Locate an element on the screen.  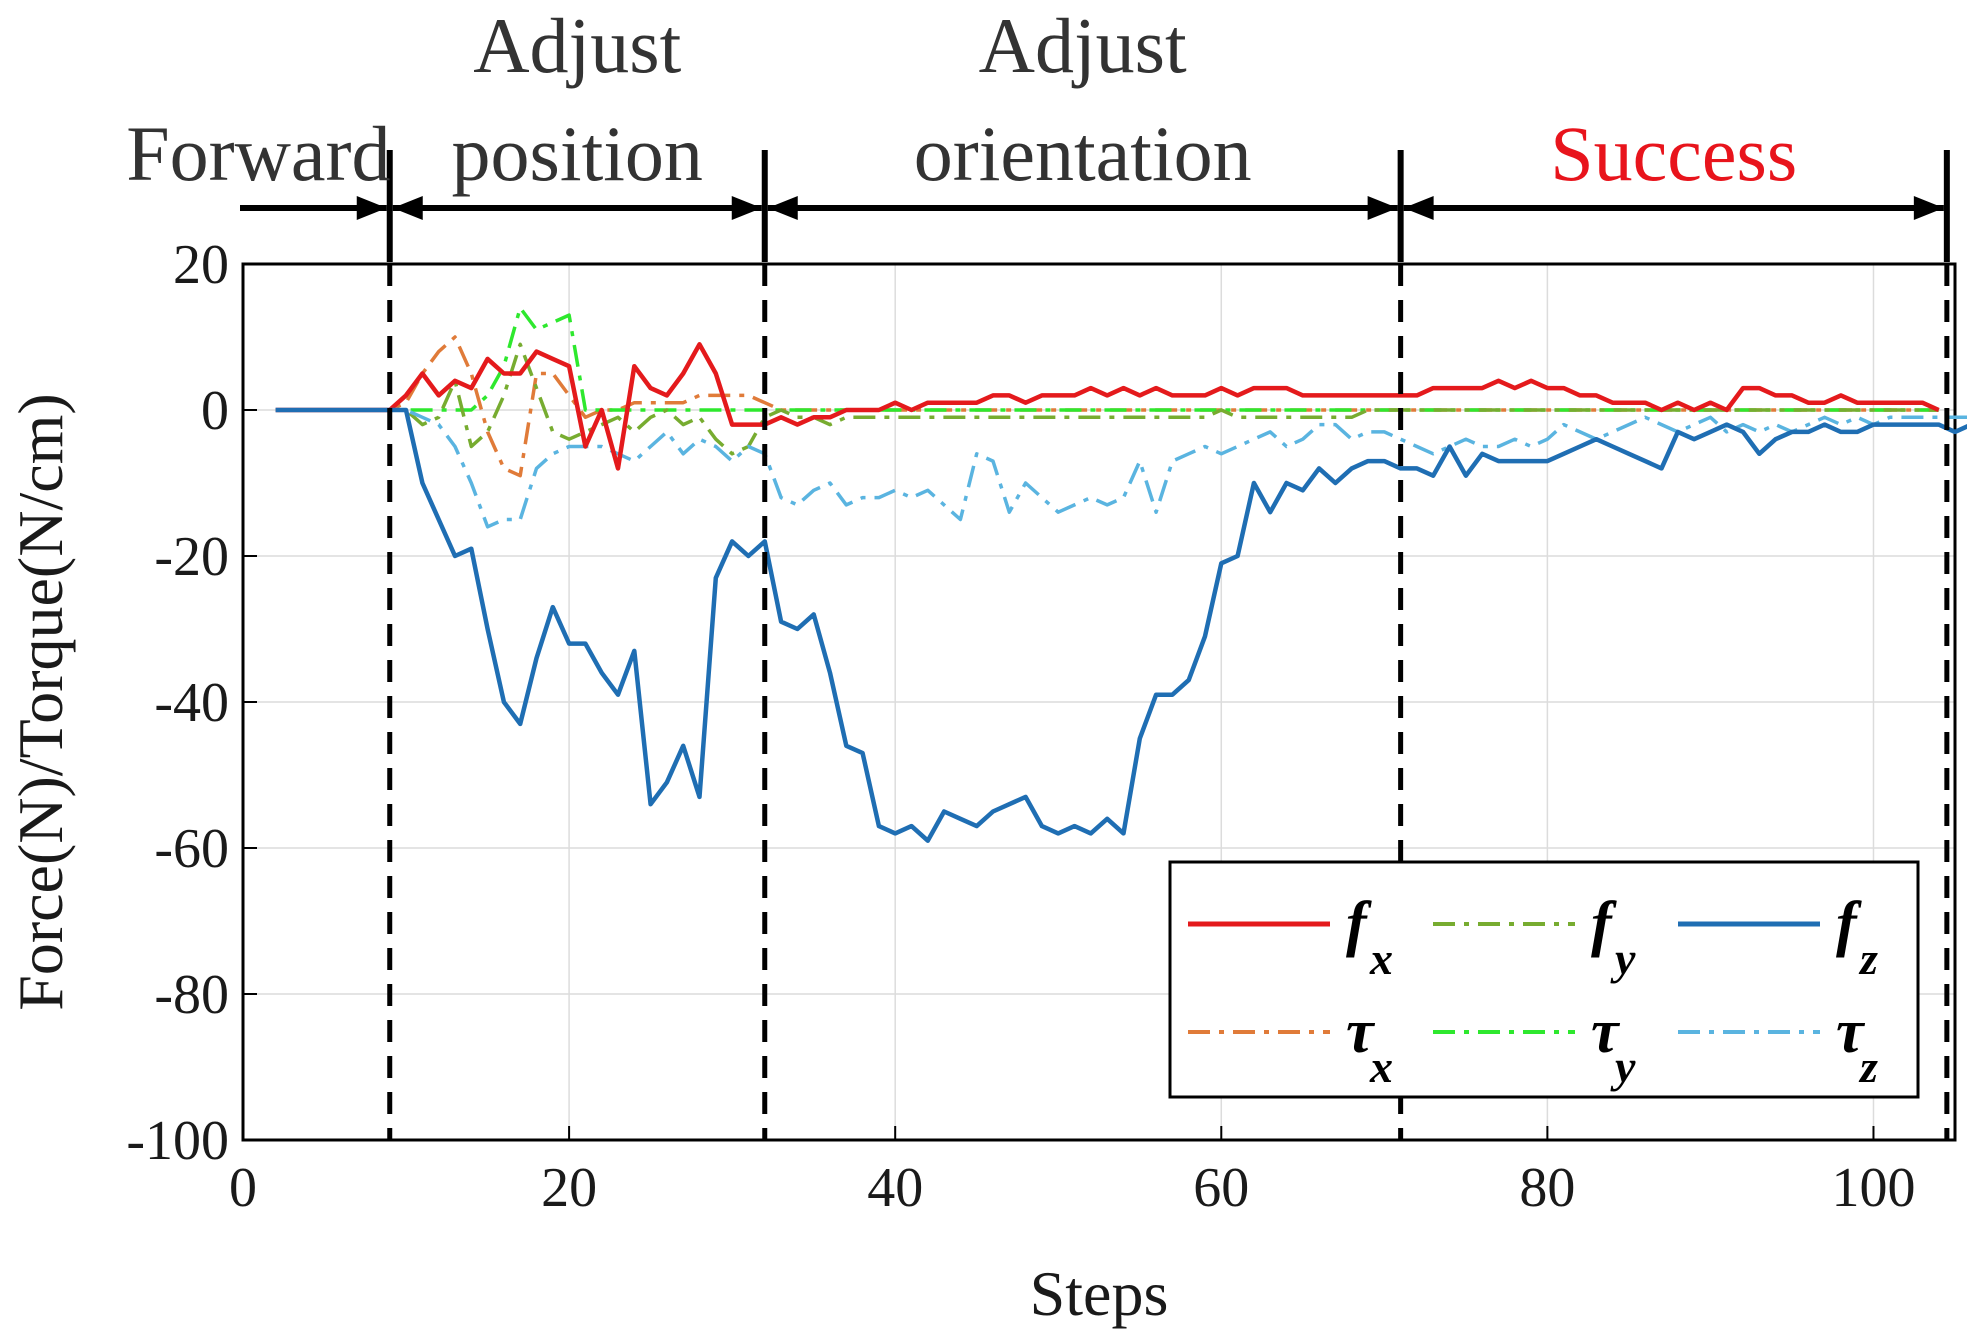
phase-label: Forward is located at coordinates (258, 153).